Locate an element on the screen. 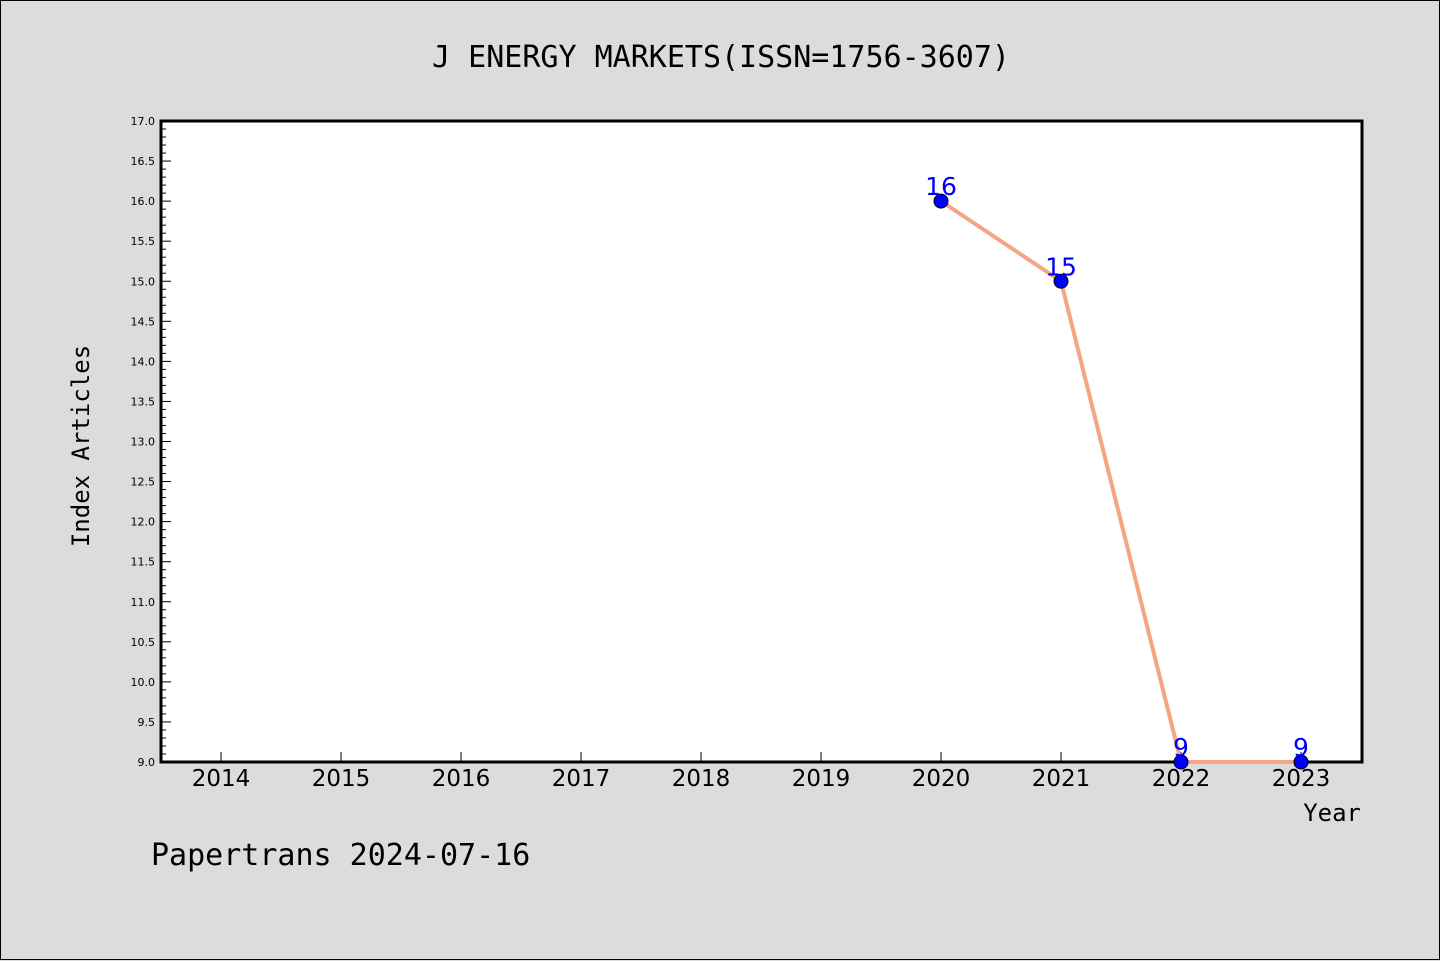  y-tick-label: 11.0 is located at coordinates (143, 602).